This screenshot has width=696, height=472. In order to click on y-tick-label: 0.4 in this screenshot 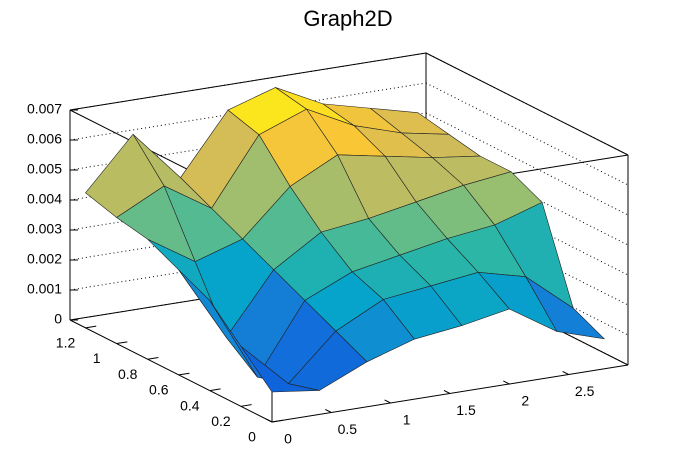, I will do `click(190, 405)`.